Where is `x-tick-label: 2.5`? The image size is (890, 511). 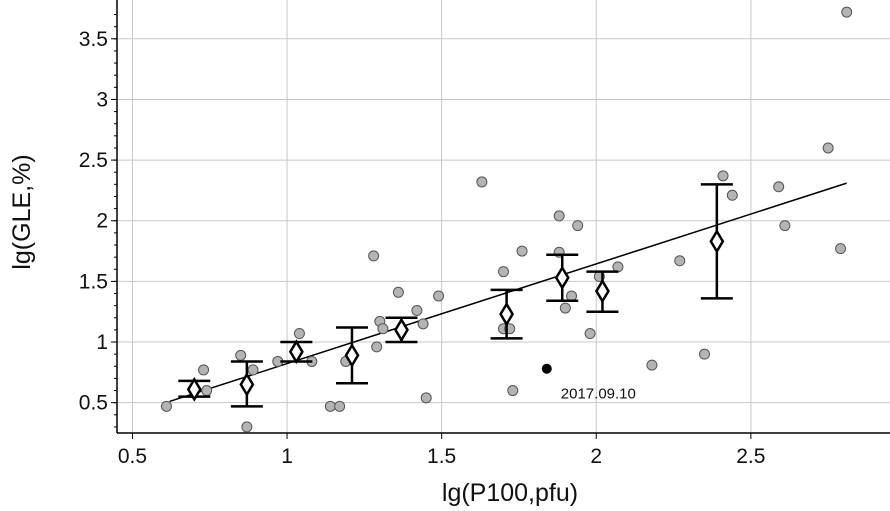 x-tick-label: 2.5 is located at coordinates (750, 456).